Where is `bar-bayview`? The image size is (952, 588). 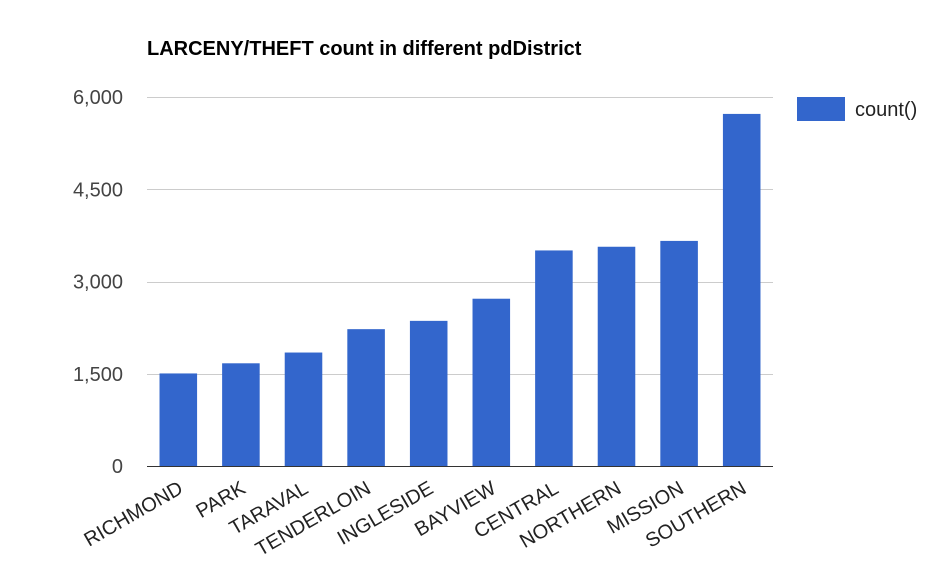
bar-bayview is located at coordinates (491, 382).